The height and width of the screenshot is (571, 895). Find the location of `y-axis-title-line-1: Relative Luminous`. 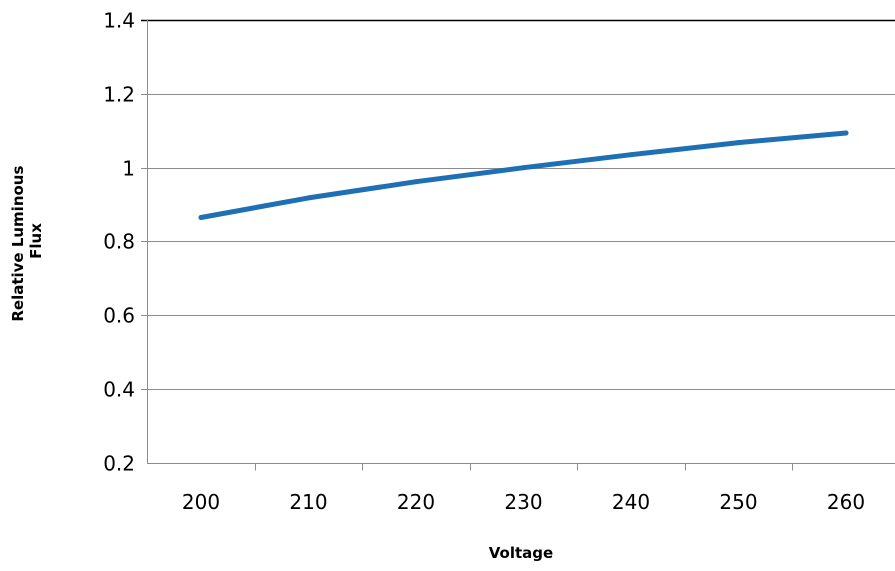

y-axis-title-line-1: Relative Luminous is located at coordinates (18, 244).